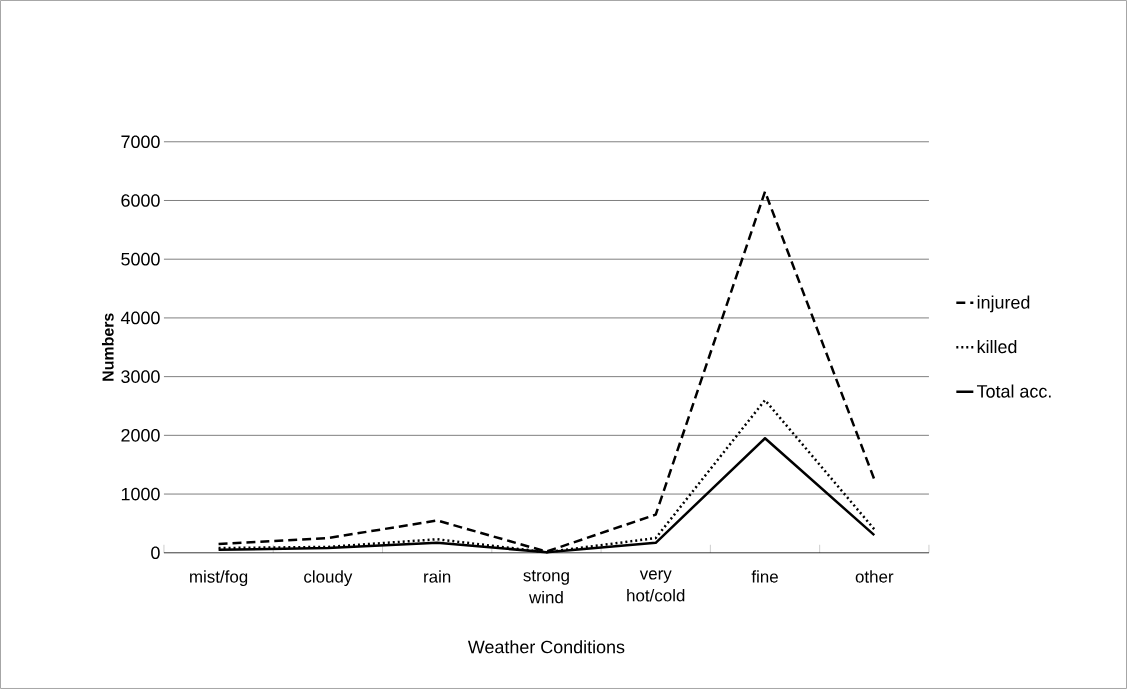 The image size is (1127, 689). What do you see at coordinates (764, 576) in the screenshot?
I see `x-tick-label: fine` at bounding box center [764, 576].